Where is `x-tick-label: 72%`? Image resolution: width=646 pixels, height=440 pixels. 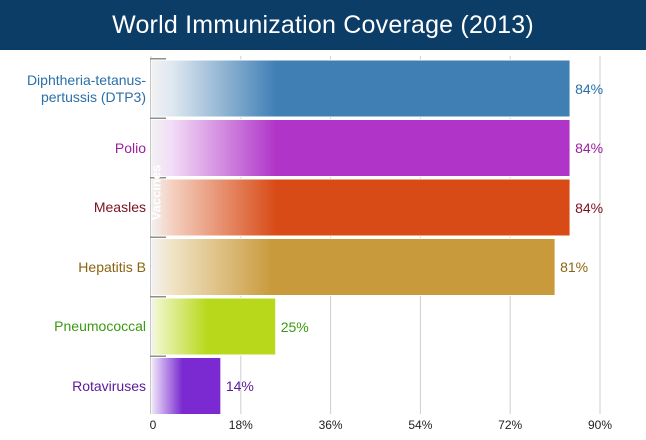 x-tick-label: 72% is located at coordinates (510, 425).